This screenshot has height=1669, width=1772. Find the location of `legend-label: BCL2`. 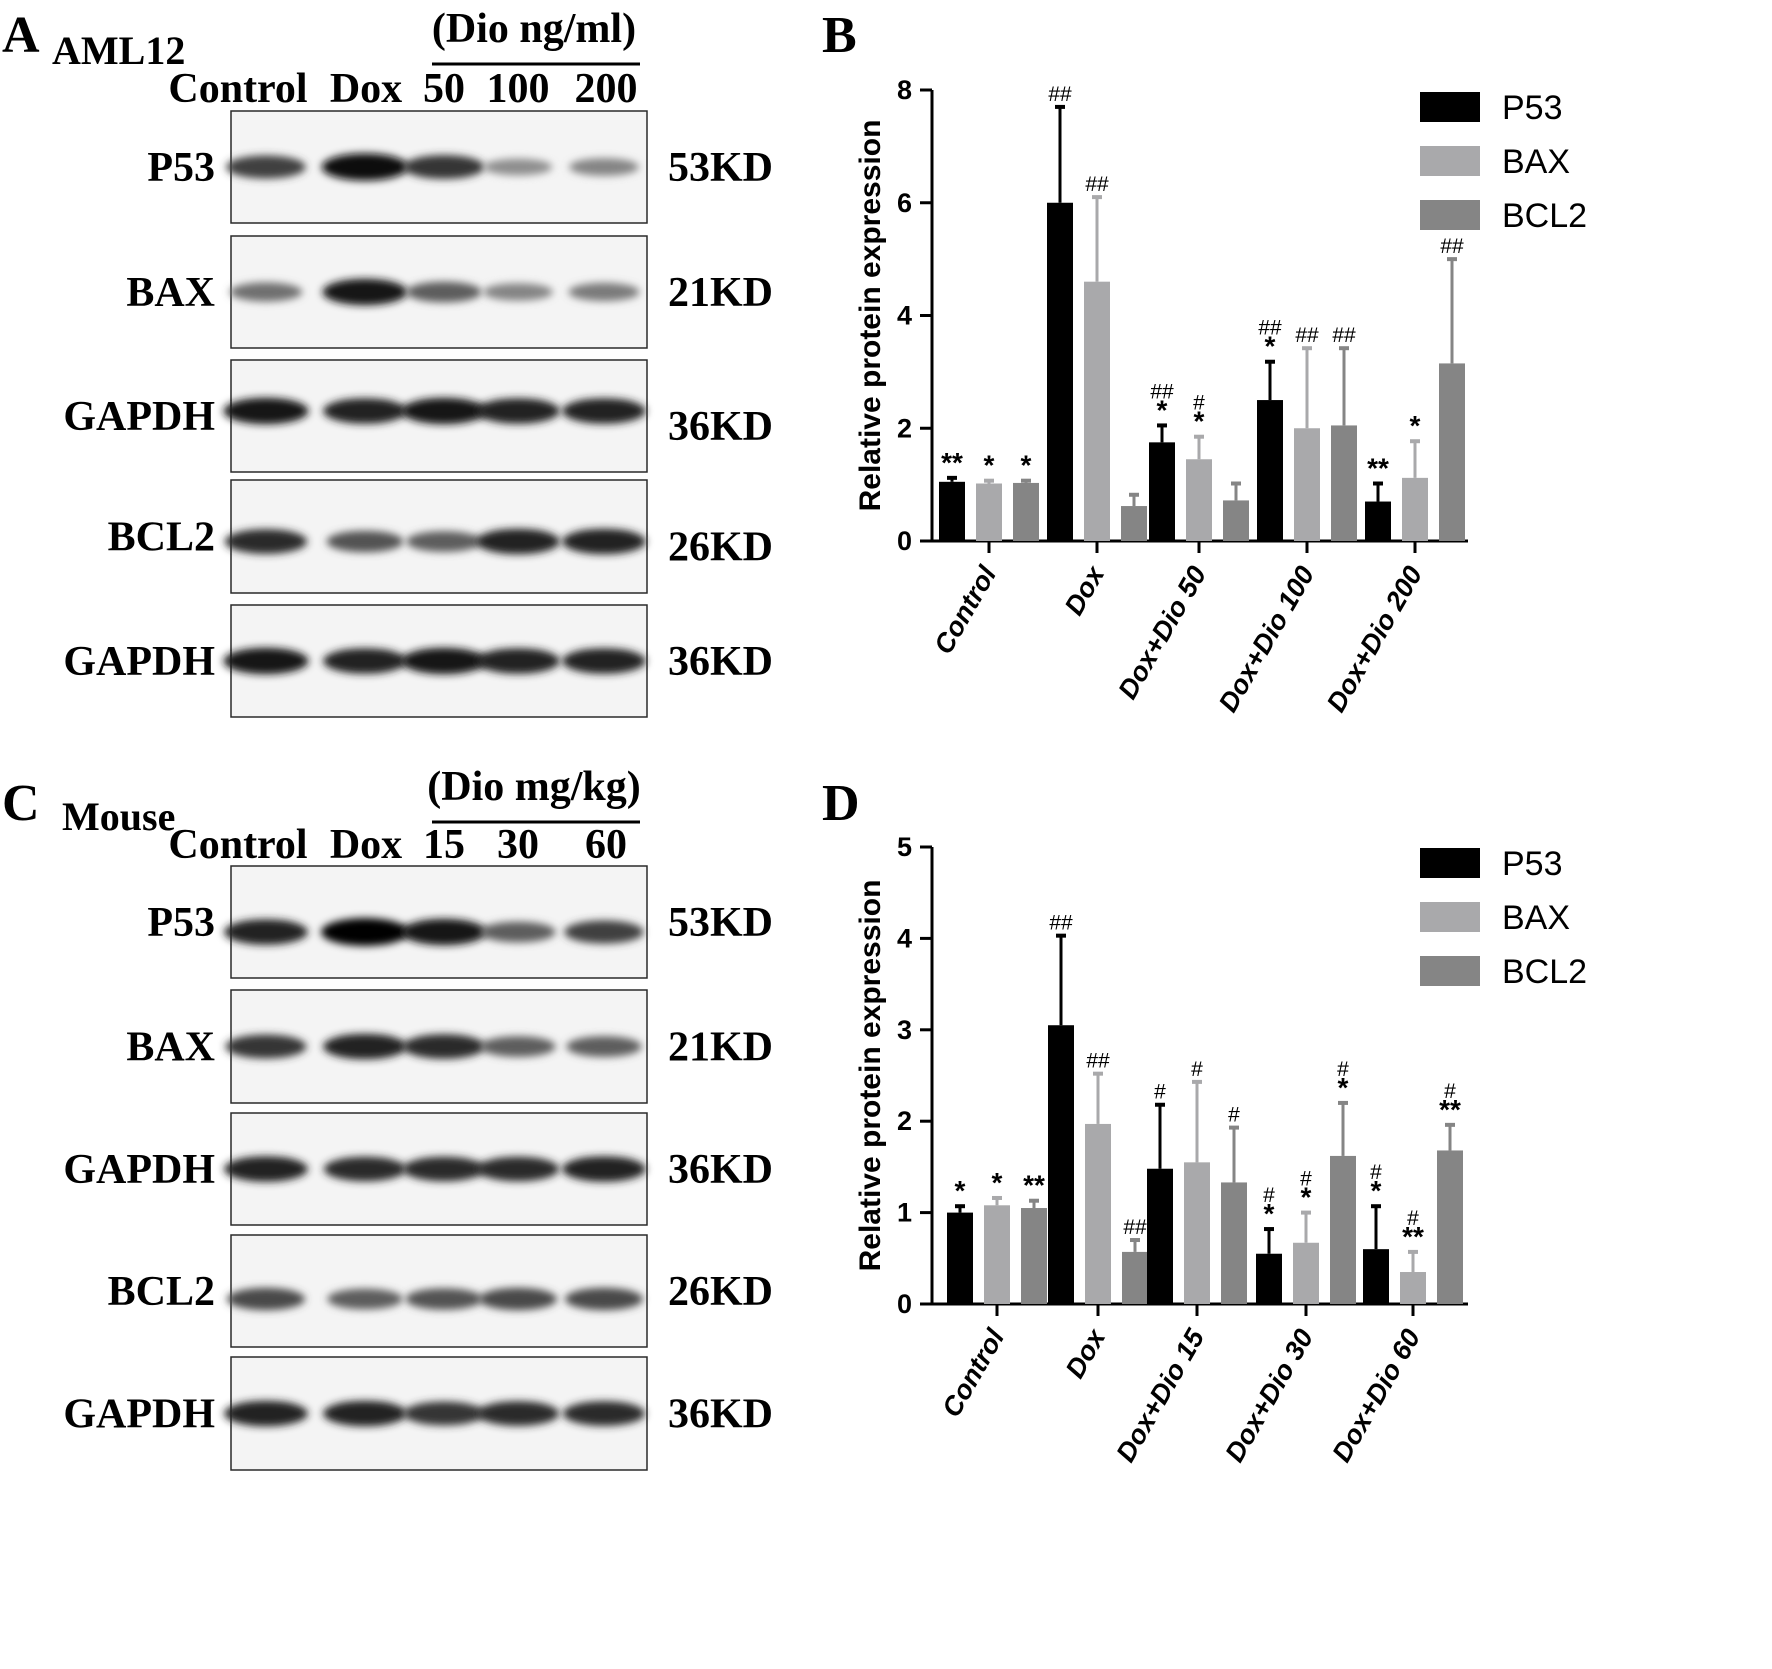

legend-label: BCL2 is located at coordinates (1544, 216).